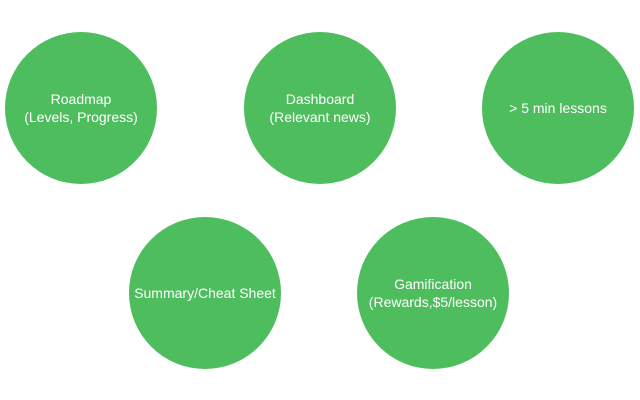 This screenshot has height=400, width=640. I want to click on dashboard-title: Dashboard, so click(320, 99).